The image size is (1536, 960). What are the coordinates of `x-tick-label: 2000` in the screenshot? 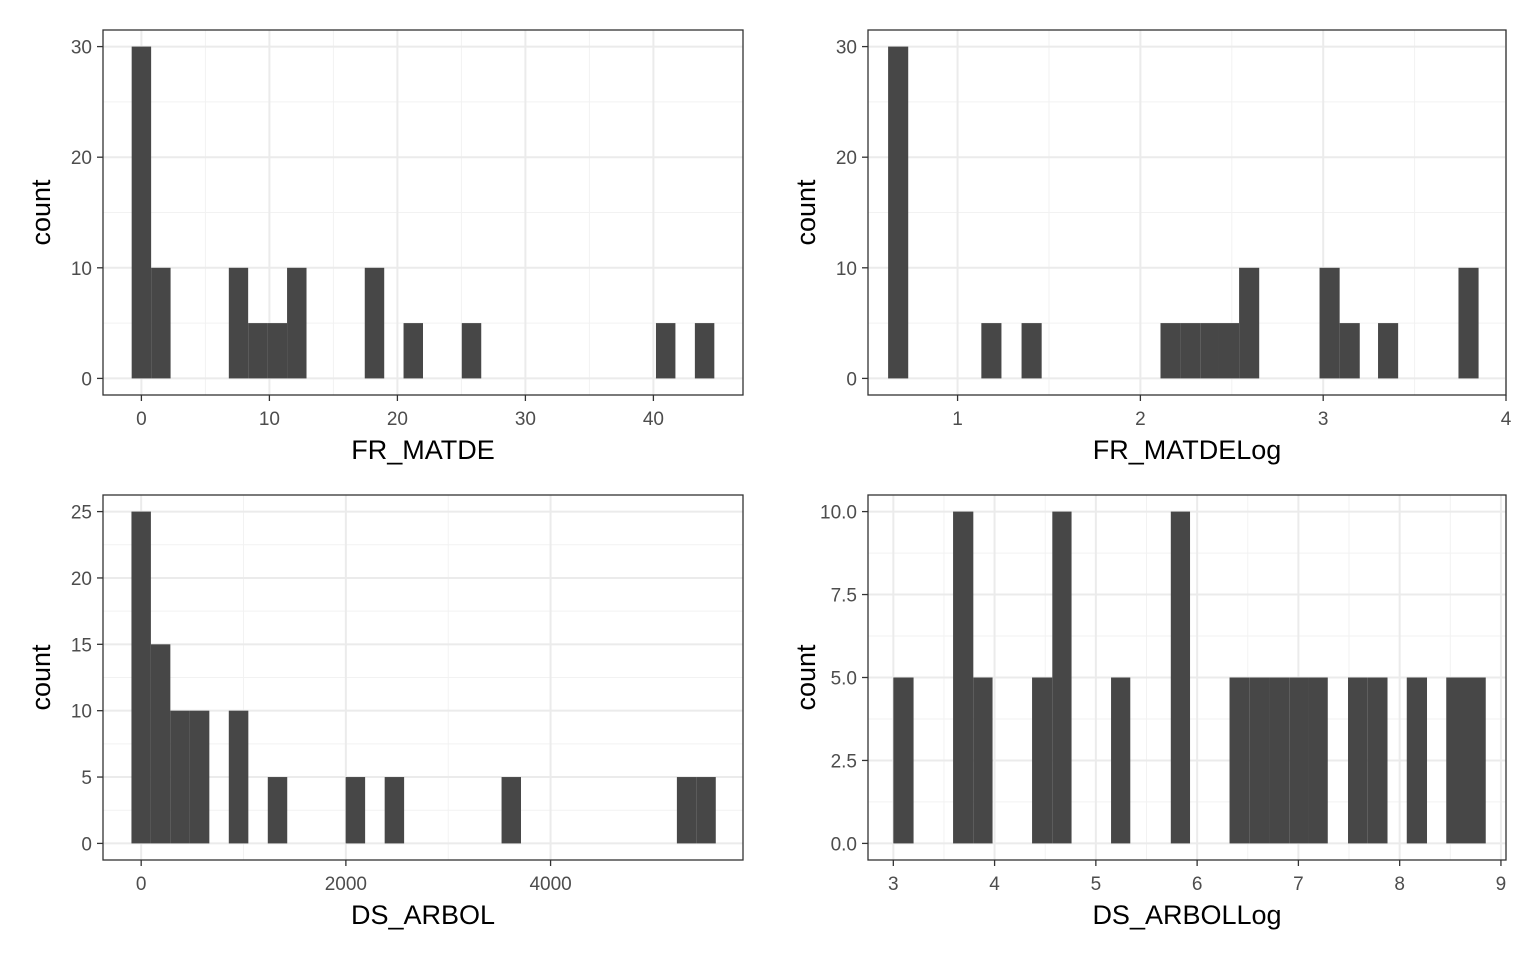 It's located at (346, 884).